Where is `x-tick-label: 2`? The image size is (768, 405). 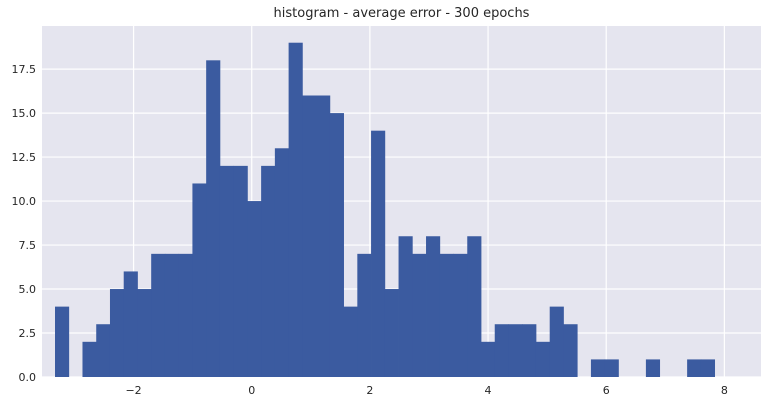 x-tick-label: 2 is located at coordinates (369, 390).